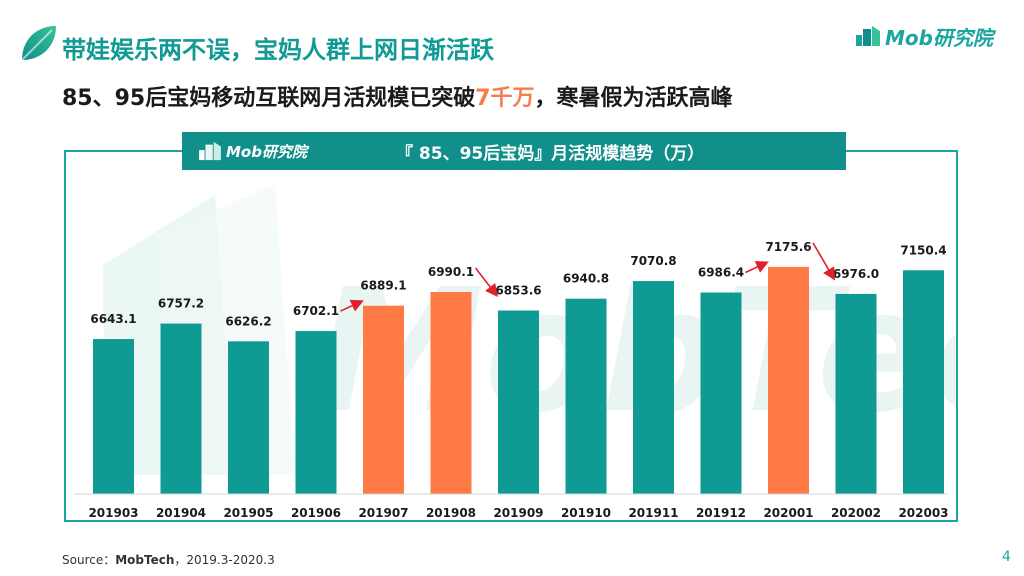 Image resolution: width=1024 pixels, height=576 pixels. Describe the element at coordinates (269, 98) in the screenshot. I see `subtitle-prefix: 85、95后宝妈移动互联网月活规模已突破` at that location.